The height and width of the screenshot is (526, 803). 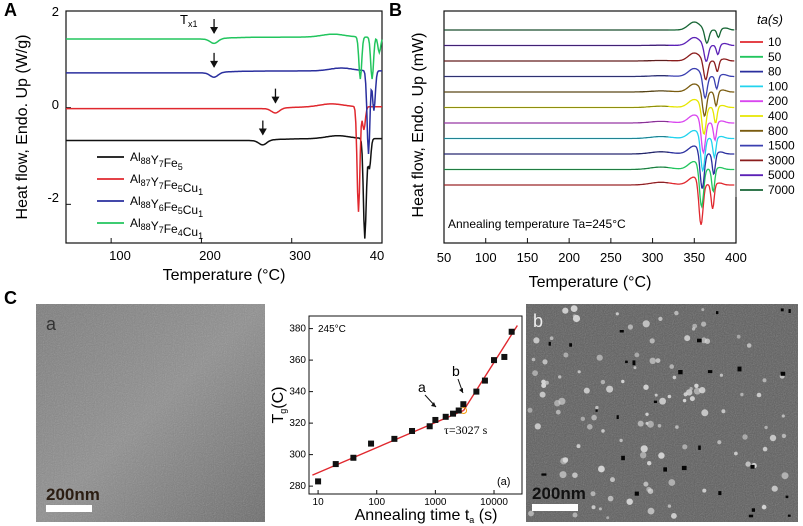 I want to click on panel-B-legend-label: 5000, so click(x=781, y=175).